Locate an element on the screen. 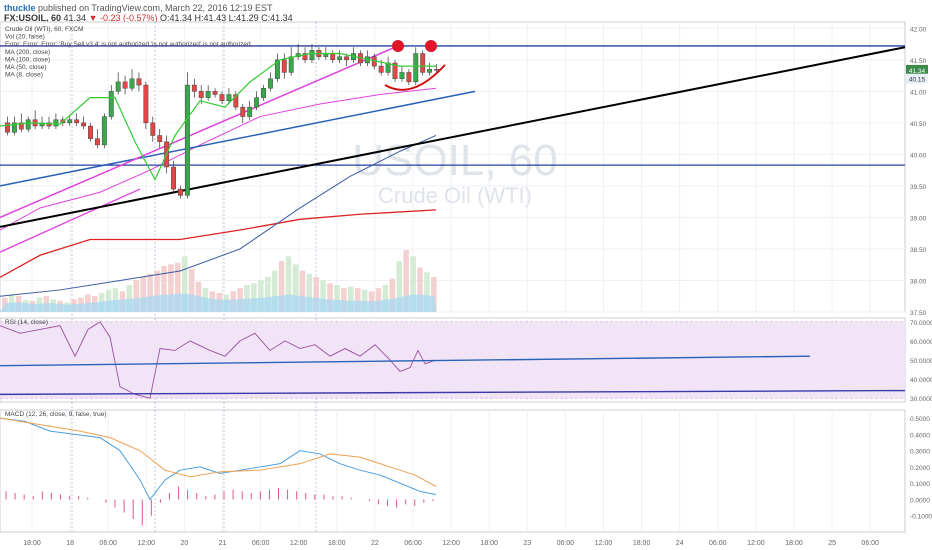  y-tick-label: 40.00 is located at coordinates (918, 155).